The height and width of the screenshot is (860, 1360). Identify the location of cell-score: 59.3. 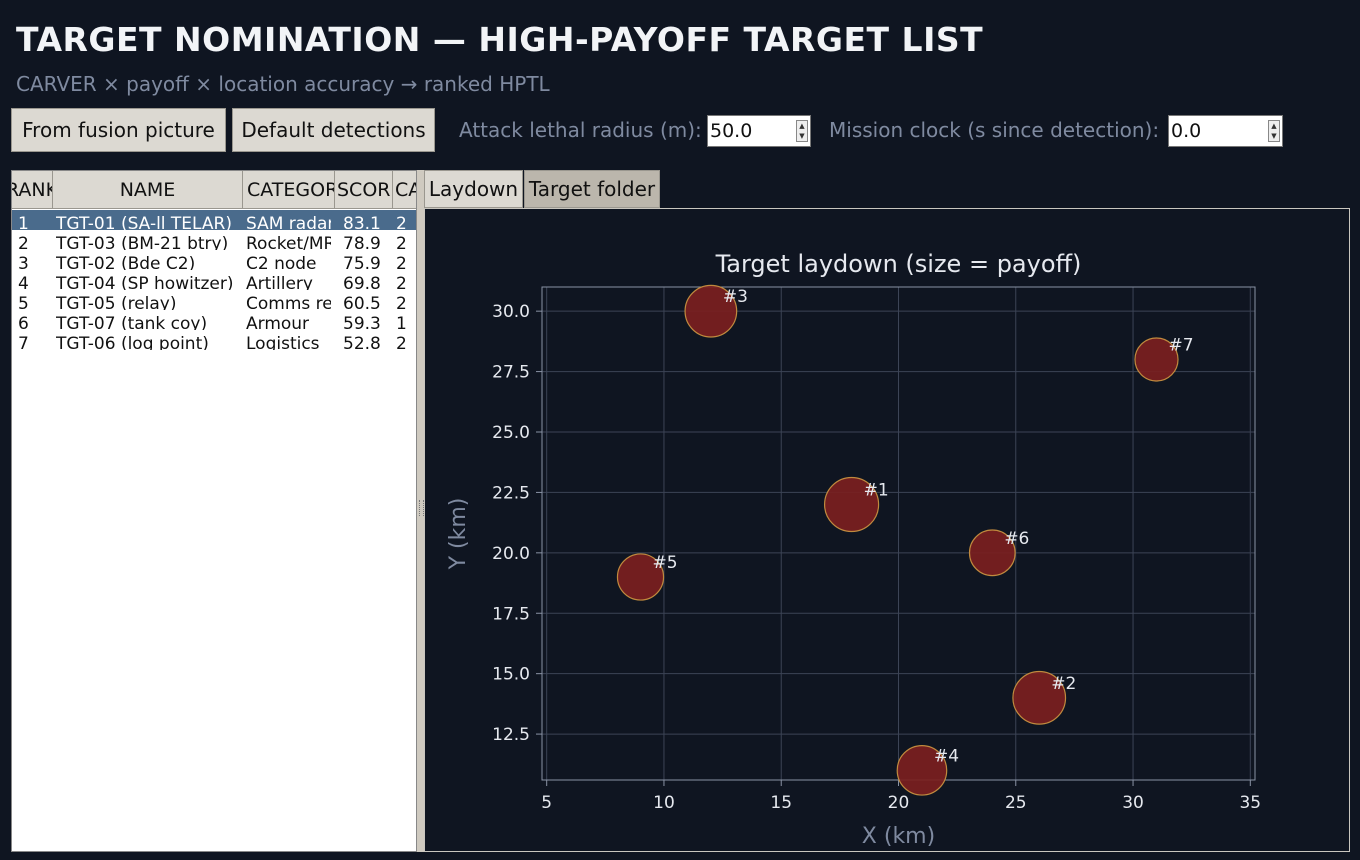
(362, 322).